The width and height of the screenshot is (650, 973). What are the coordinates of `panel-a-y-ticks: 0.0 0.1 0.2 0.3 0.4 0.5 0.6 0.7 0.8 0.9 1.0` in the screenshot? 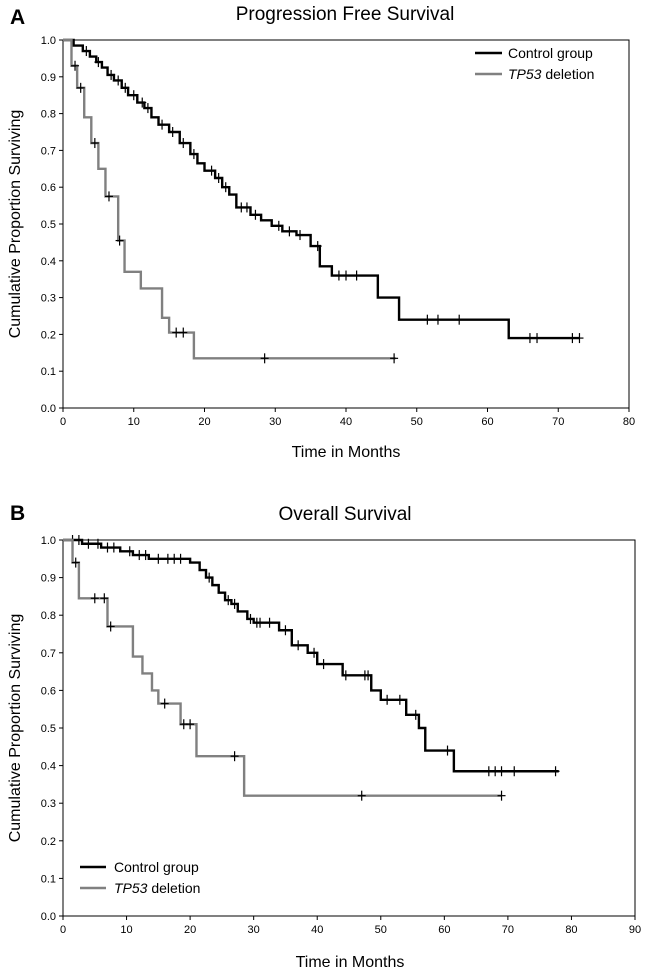 It's located at (52, 225).